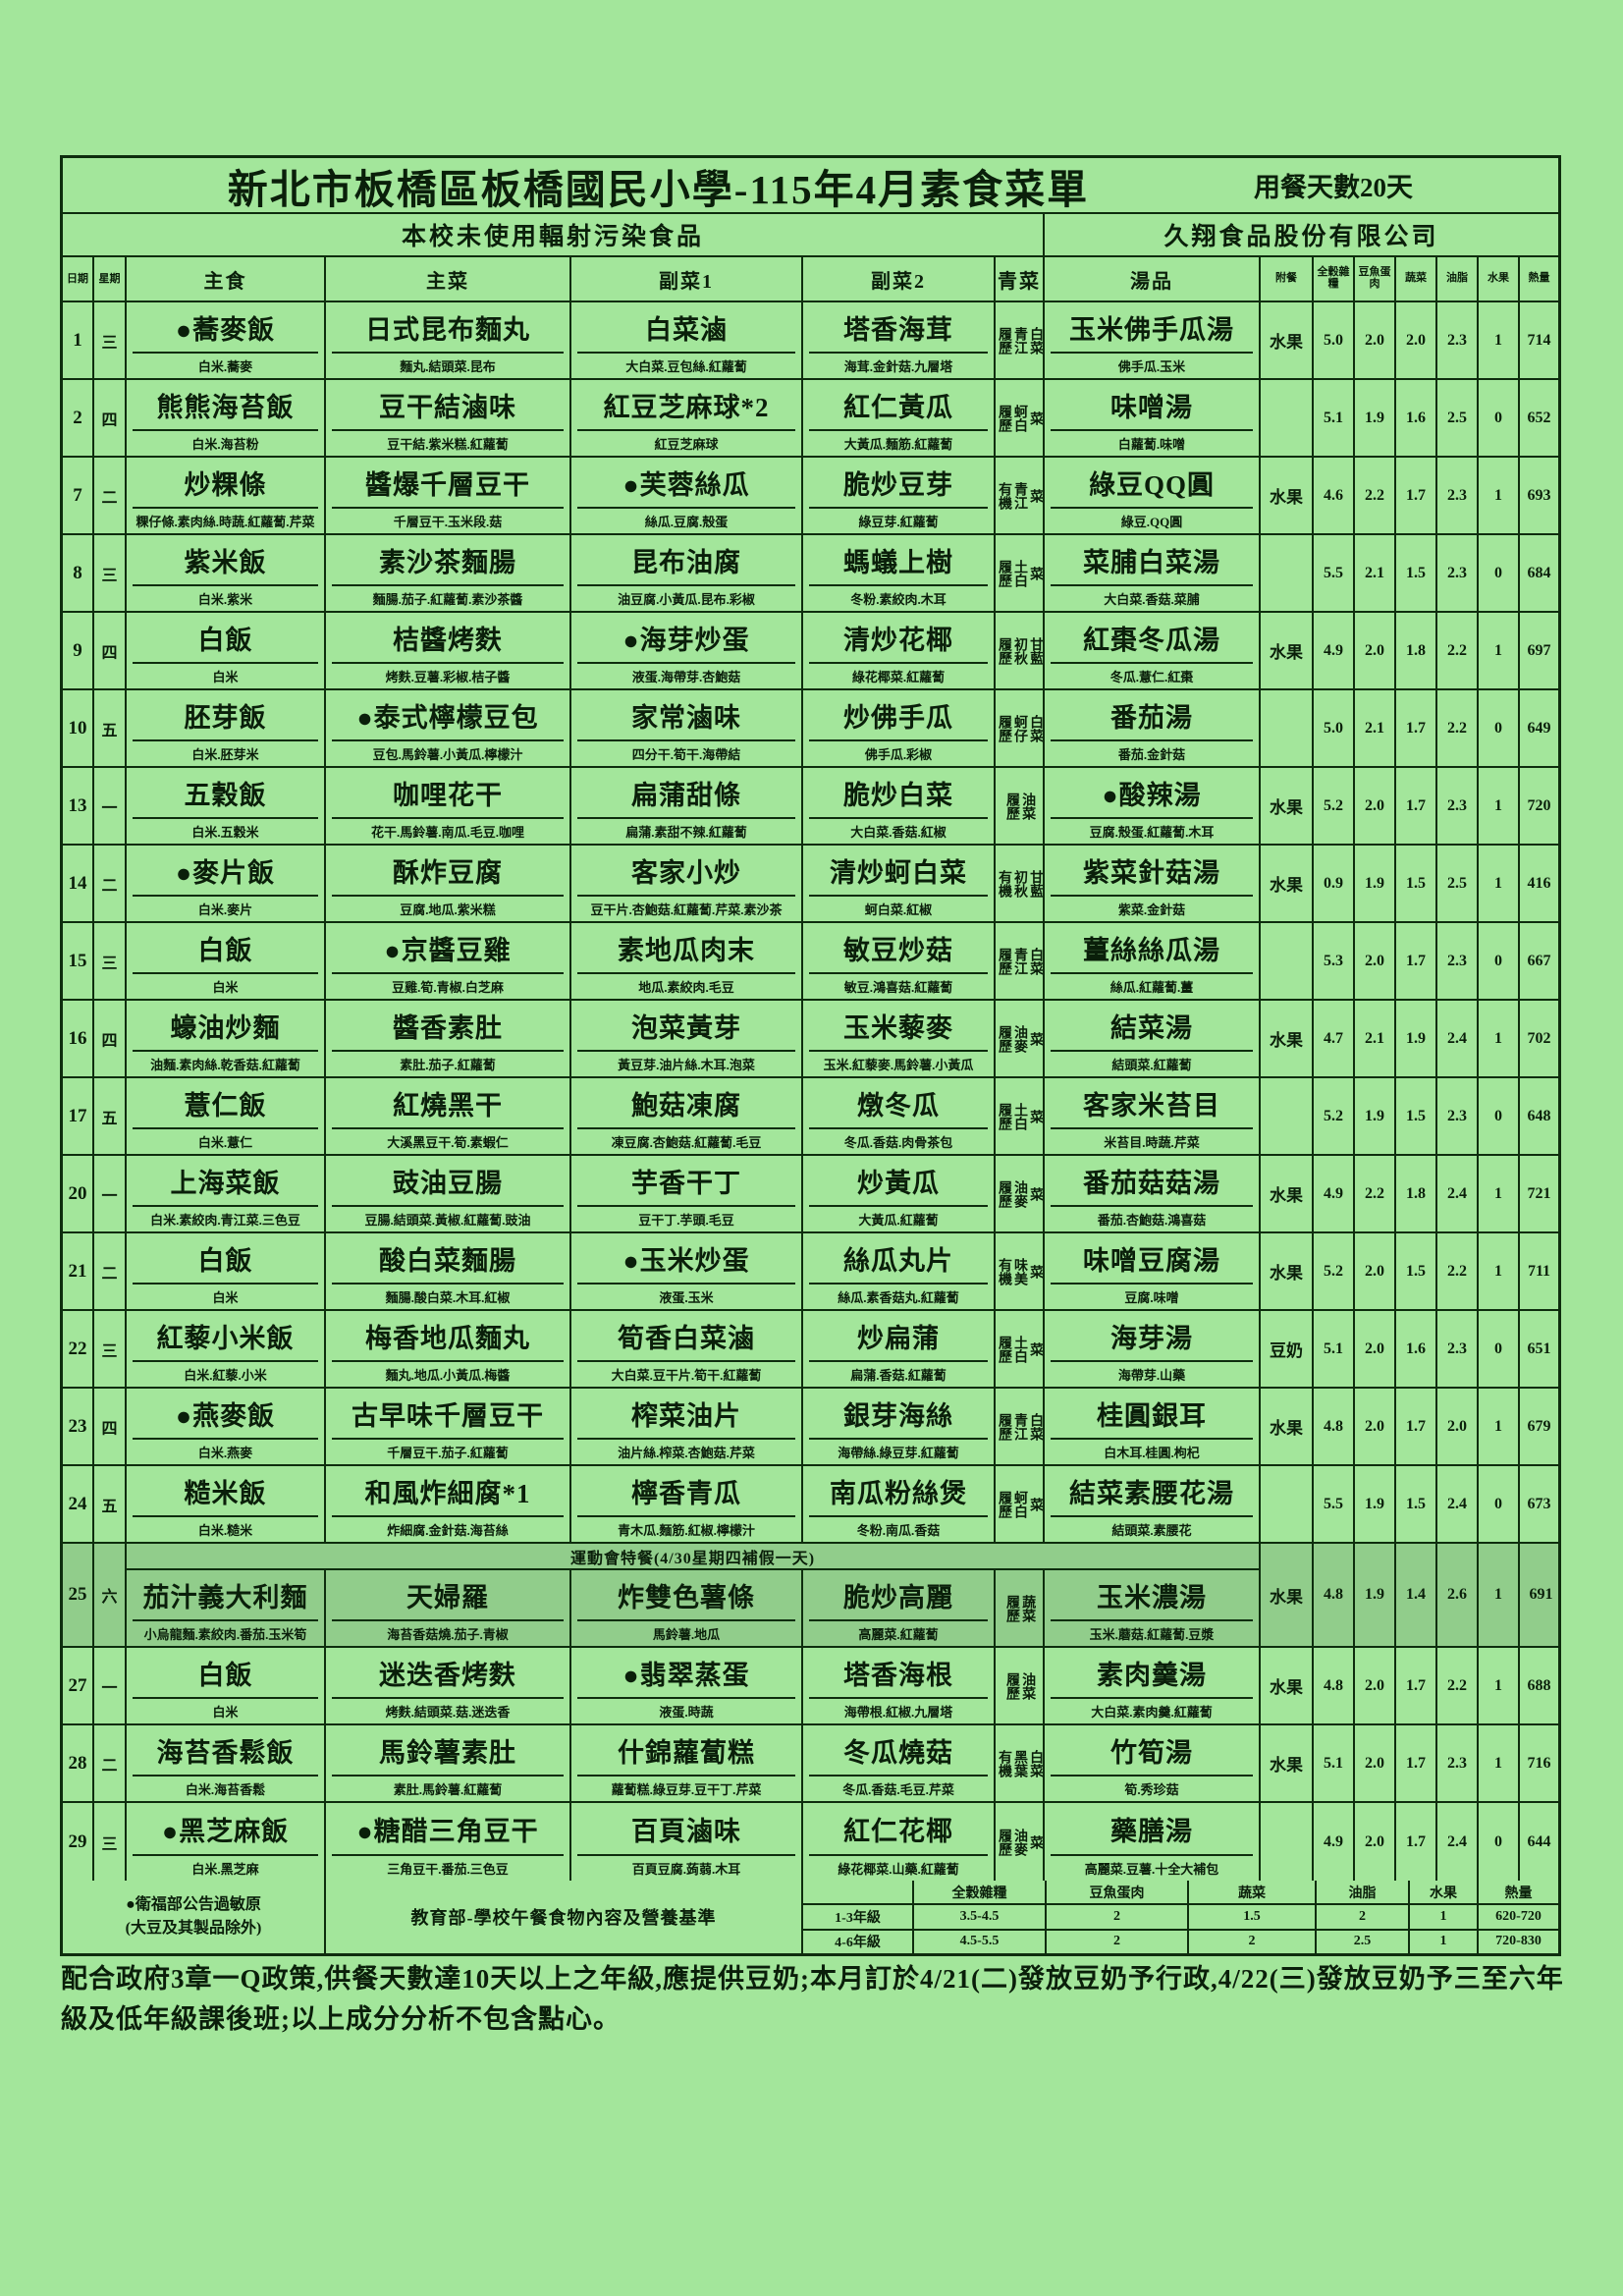  What do you see at coordinates (686, 717) in the screenshot?
I see `side1-cell-name: 家常滷味` at bounding box center [686, 717].